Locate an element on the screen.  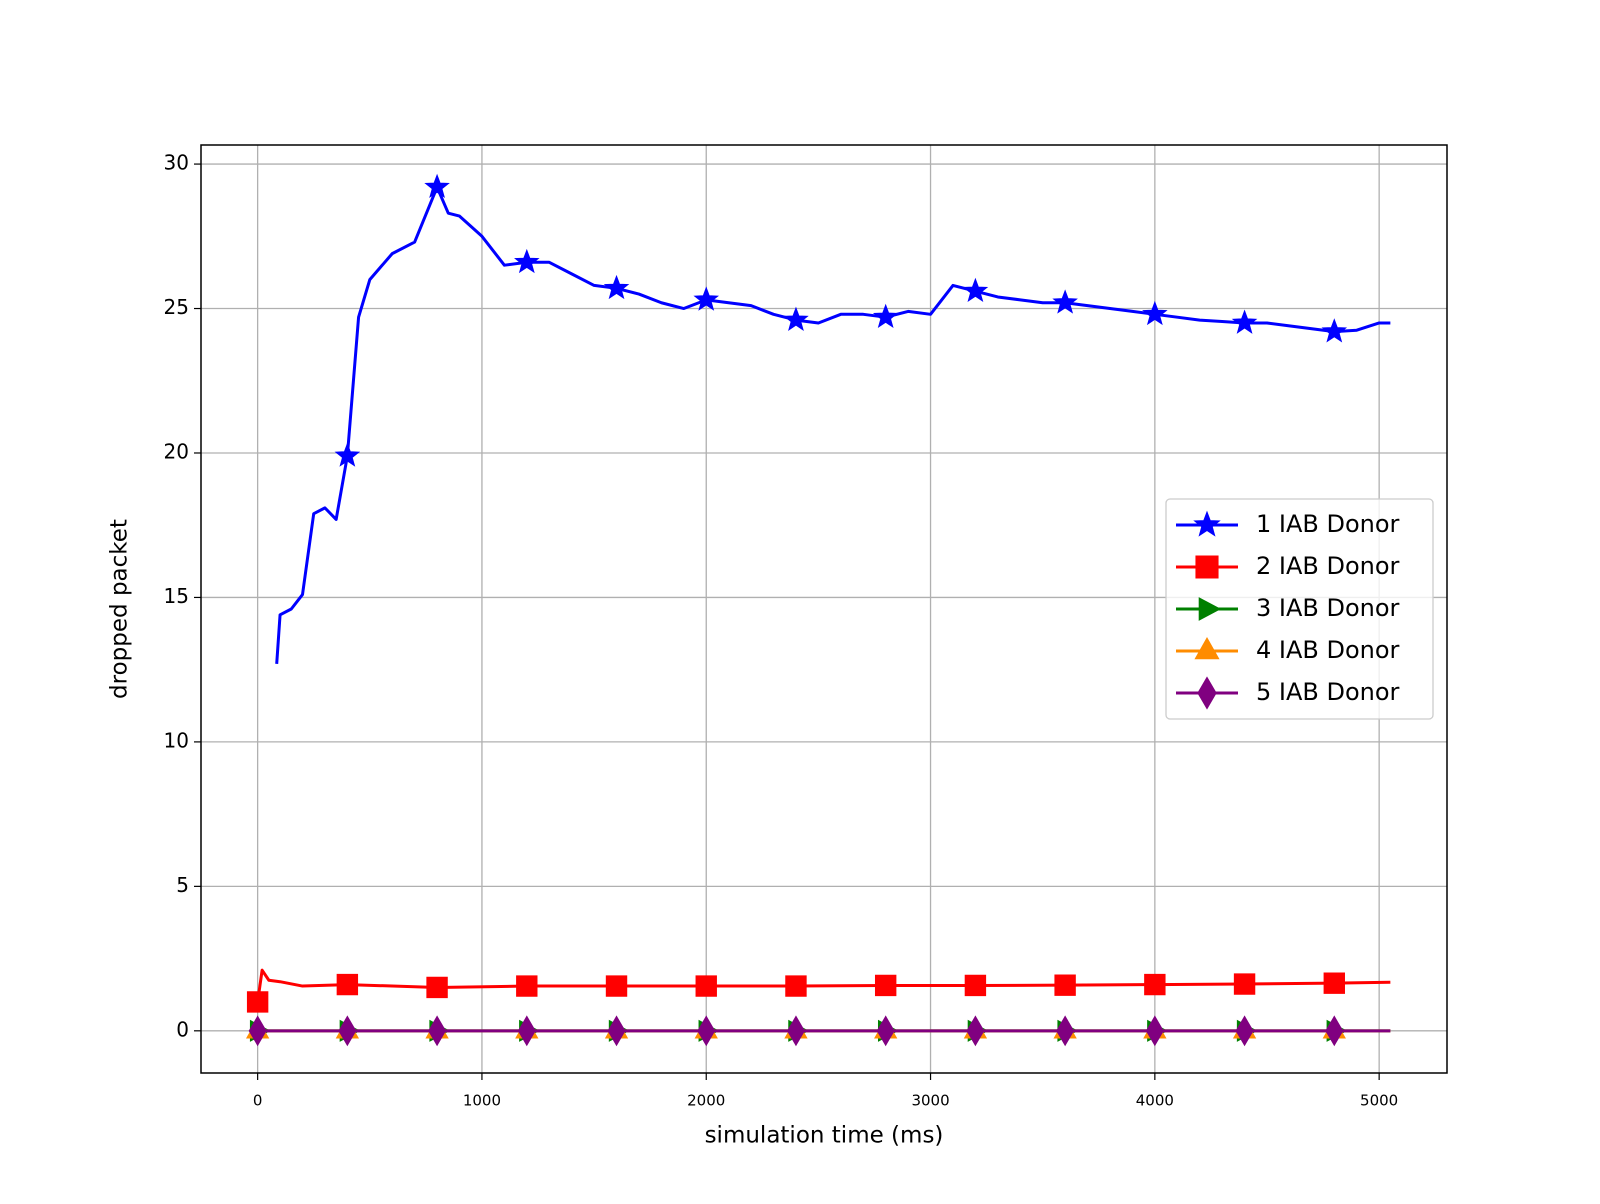
y-tick-label: 20 is located at coordinates (176, 451).